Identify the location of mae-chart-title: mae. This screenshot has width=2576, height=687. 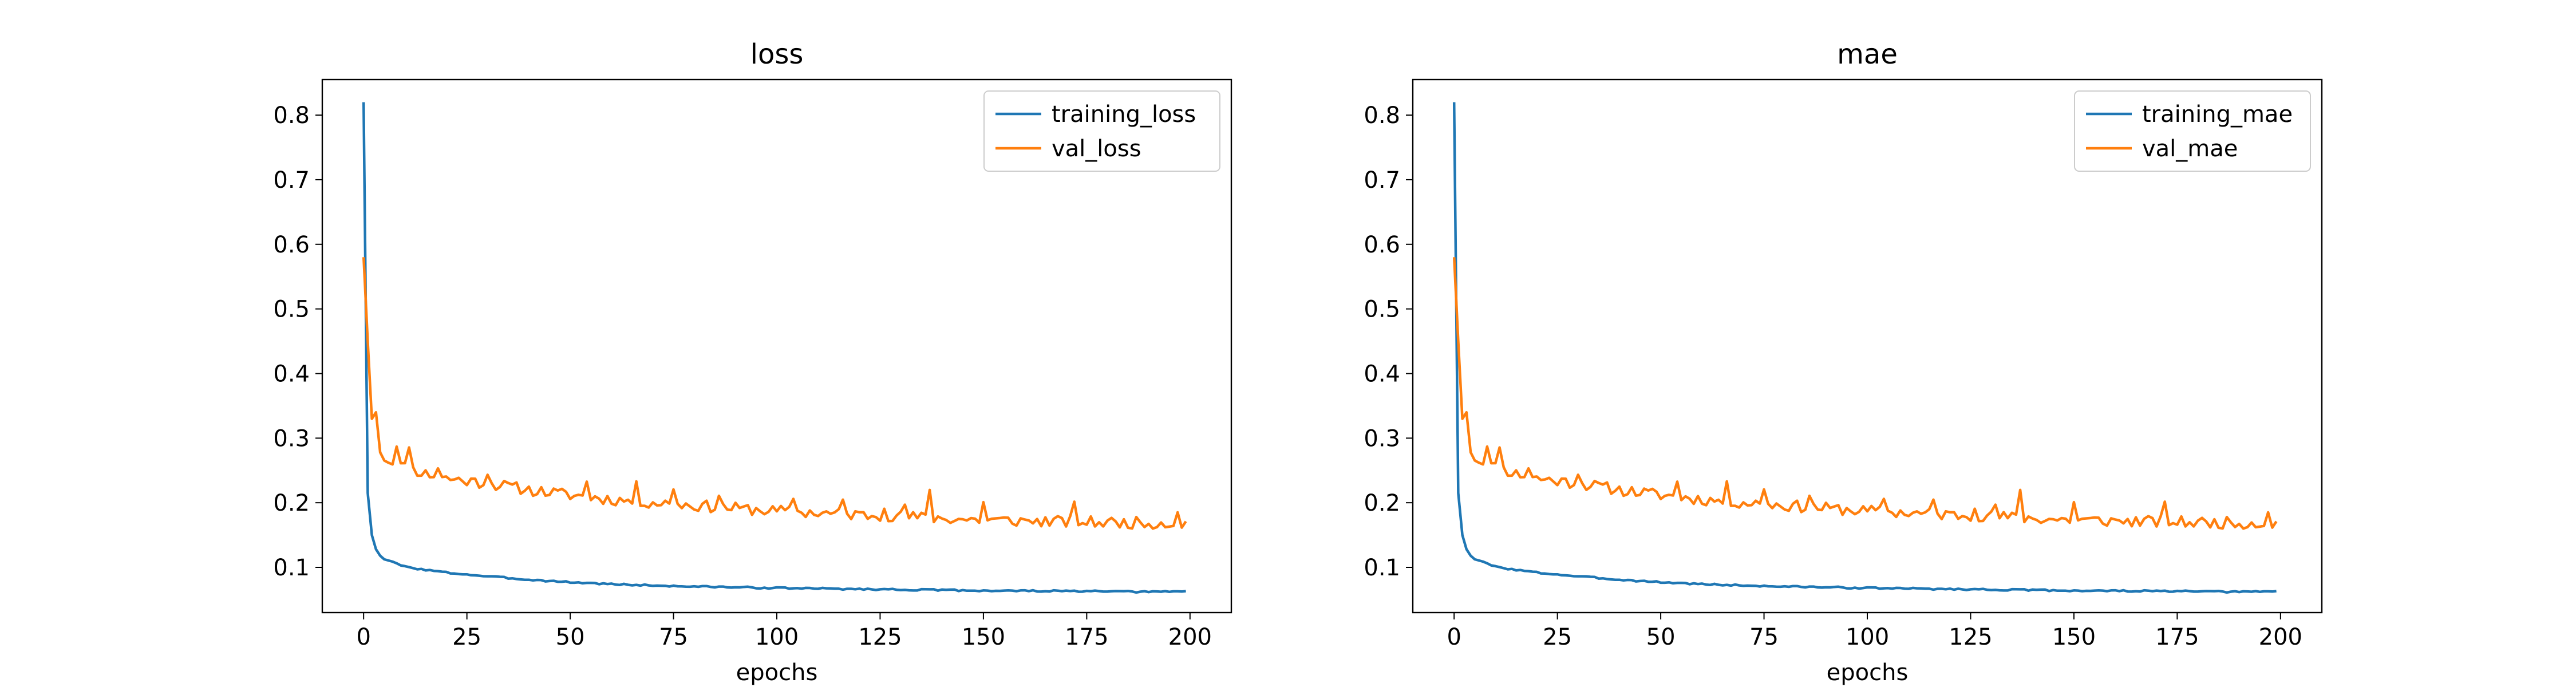
(1867, 54).